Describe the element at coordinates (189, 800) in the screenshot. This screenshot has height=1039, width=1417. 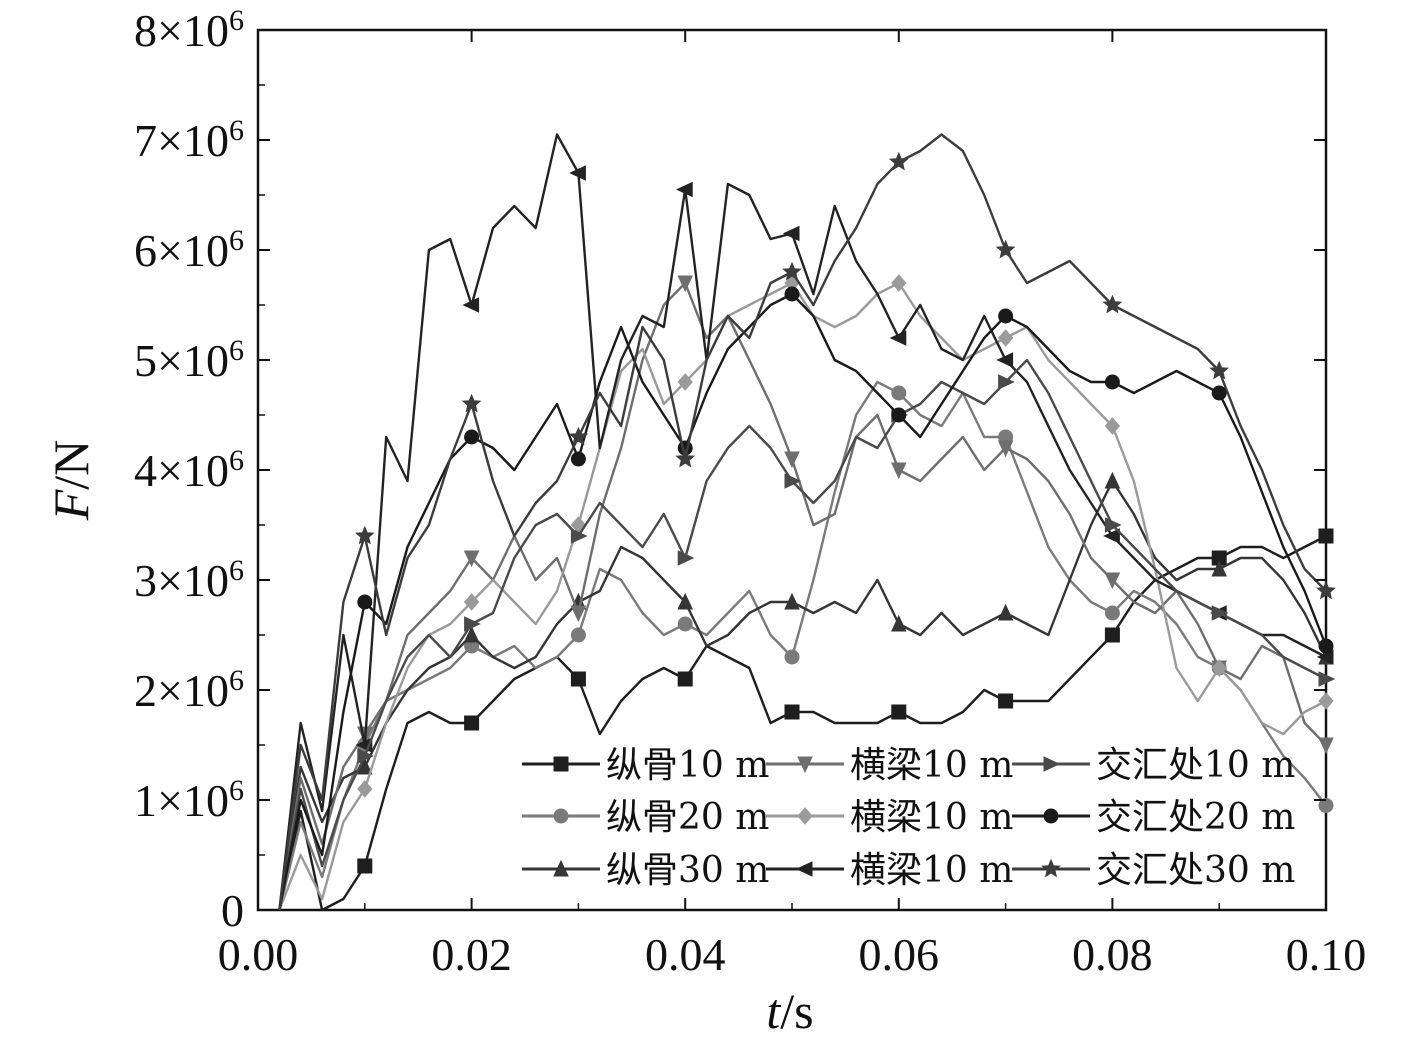
I see `y-tick-label: 1×10⁶` at that location.